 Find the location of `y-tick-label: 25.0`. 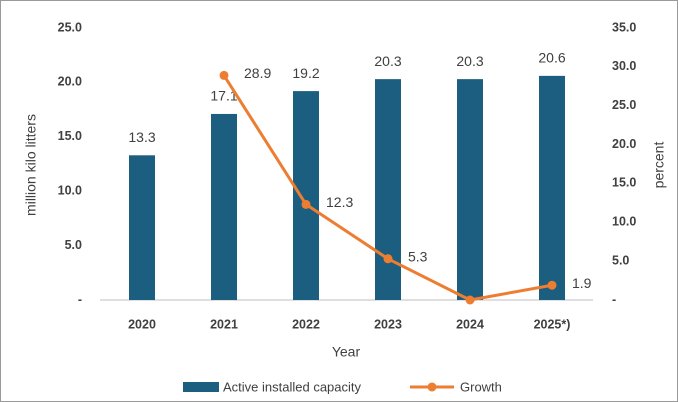

y-tick-label: 25.0 is located at coordinates (70, 27).